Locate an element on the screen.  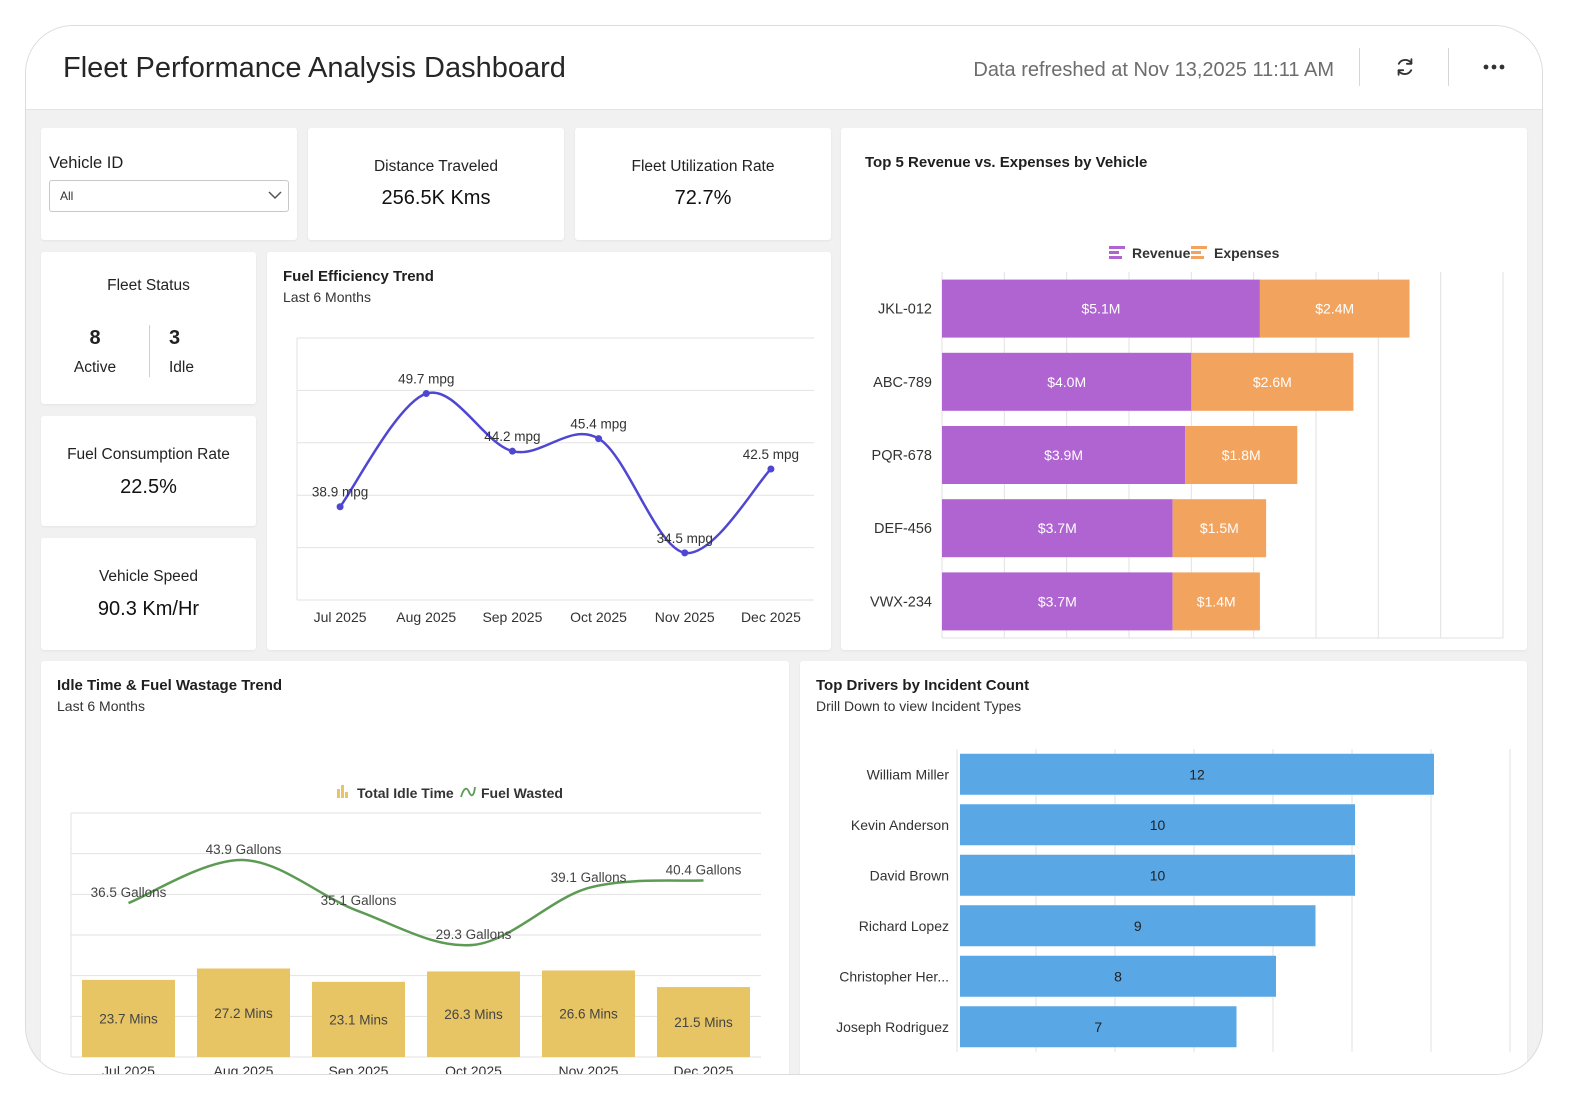
speed-label: Vehicle Speed is located at coordinates (148, 576).